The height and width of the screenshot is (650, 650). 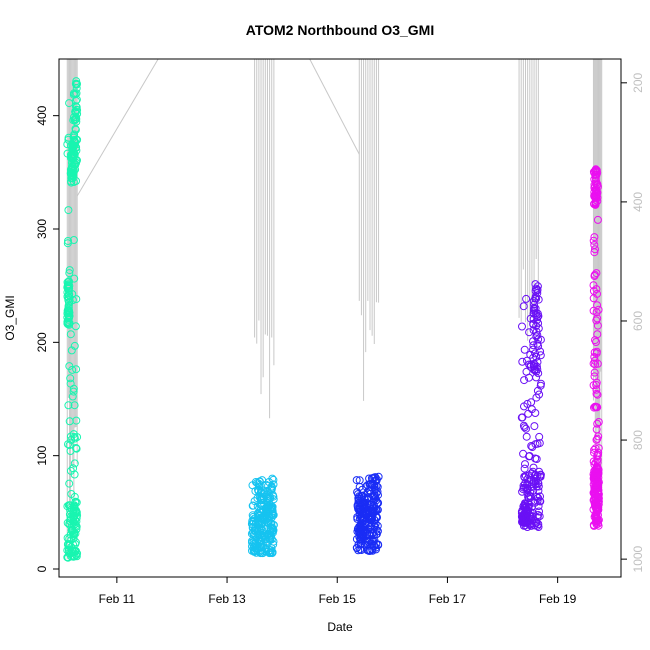 I want to click on y-left-tick-label: 0, so click(x=42, y=568).